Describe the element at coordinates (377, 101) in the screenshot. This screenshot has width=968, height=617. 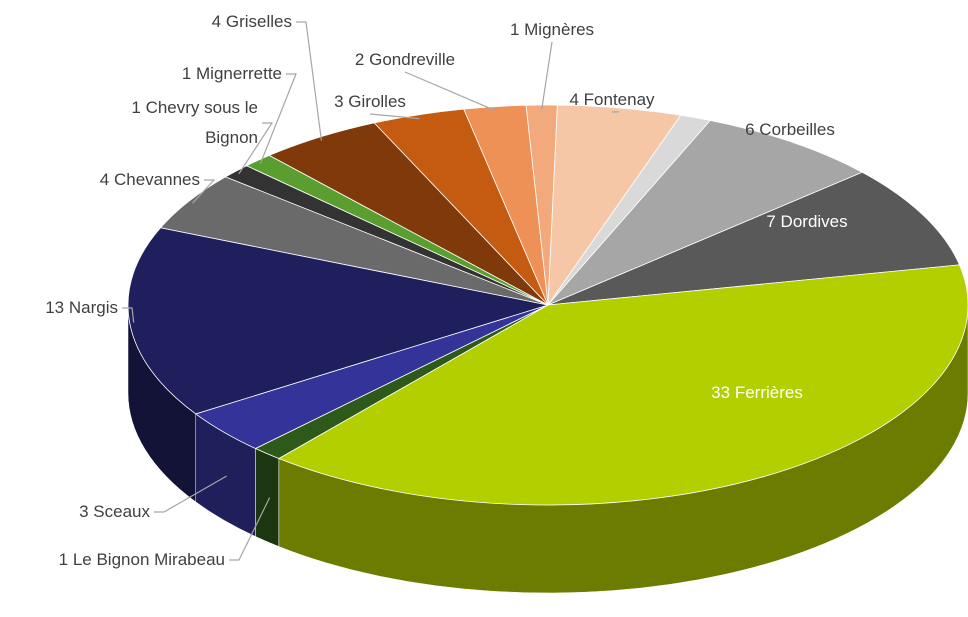
I see `slice-category: Girolles` at that location.